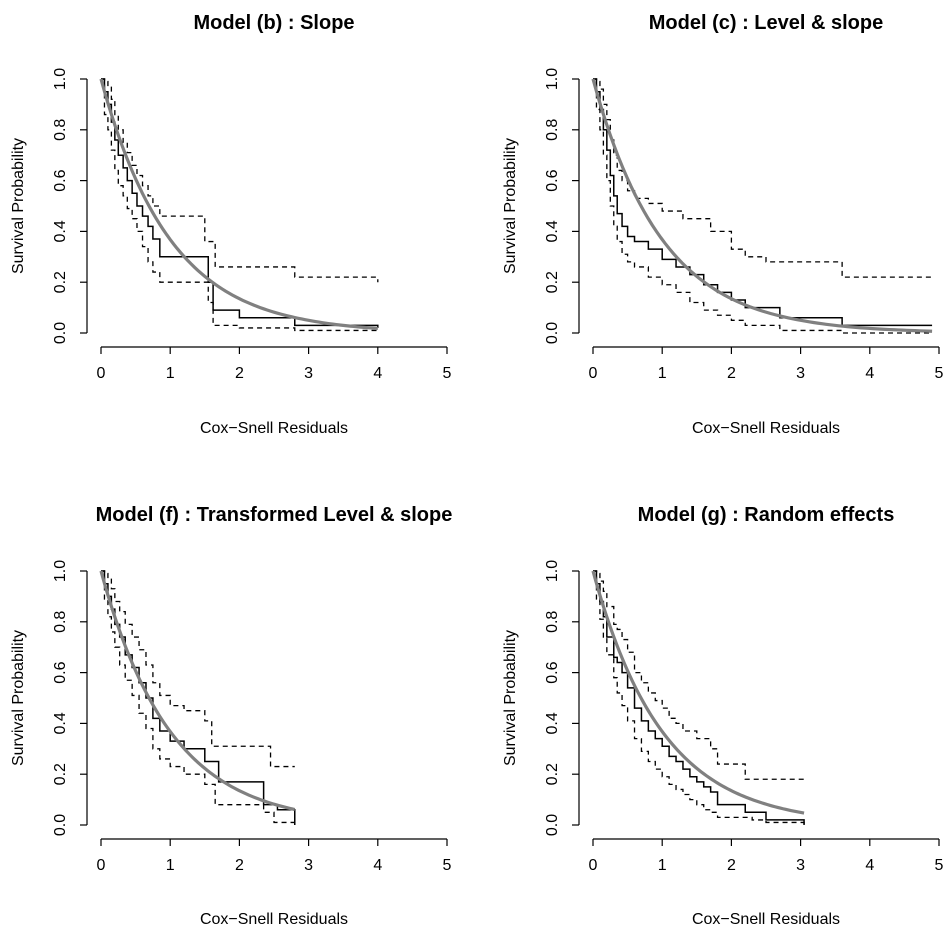 The image size is (947, 933). Describe the element at coordinates (766, 515) in the screenshot. I see `chart-title: Model (g) : Random effects` at that location.